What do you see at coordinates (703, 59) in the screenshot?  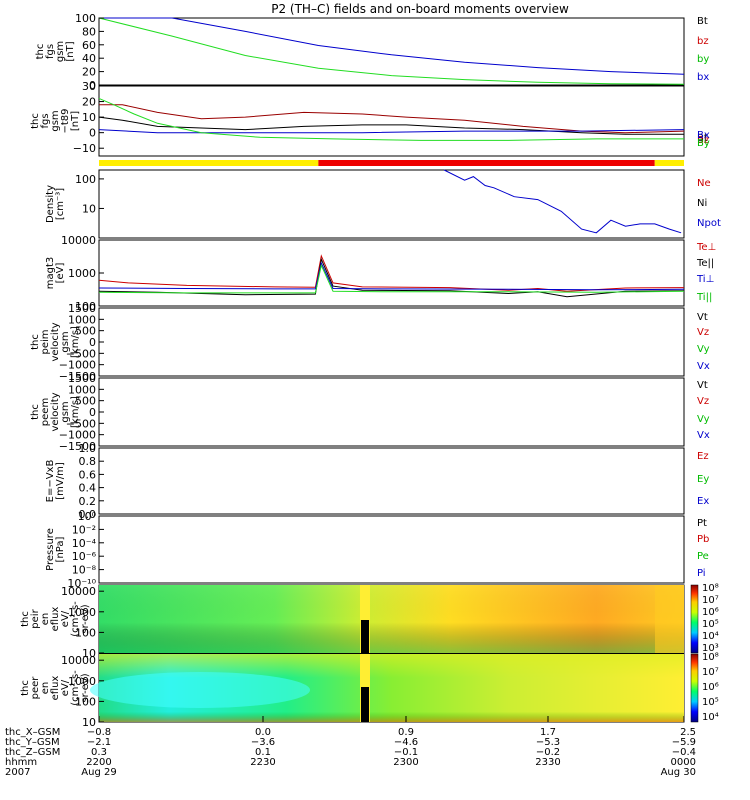 I see `legend-entry: by` at bounding box center [703, 59].